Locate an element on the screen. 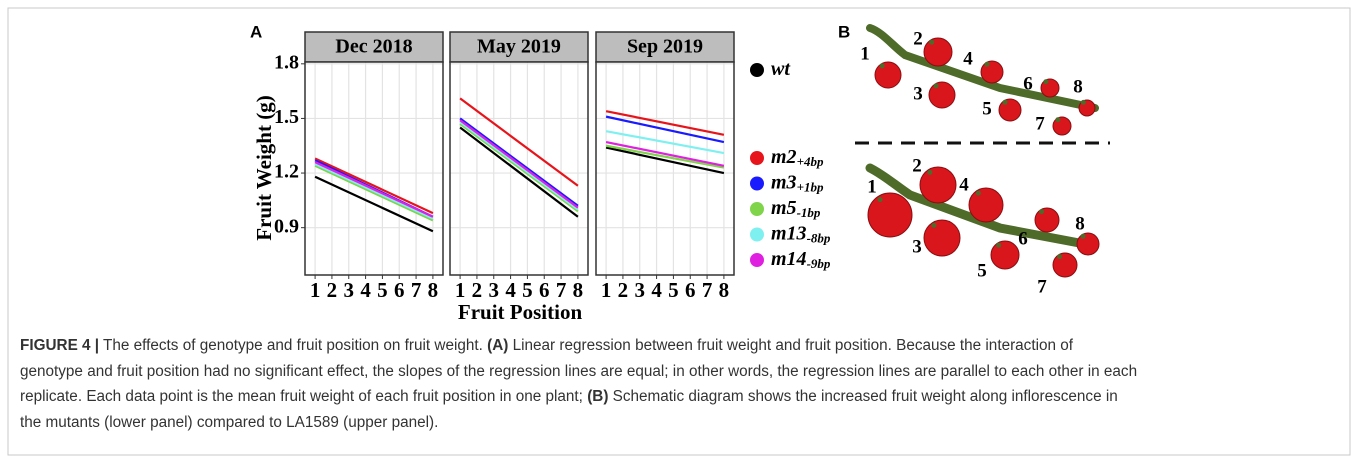  caption-text: (B) is located at coordinates (598, 396).